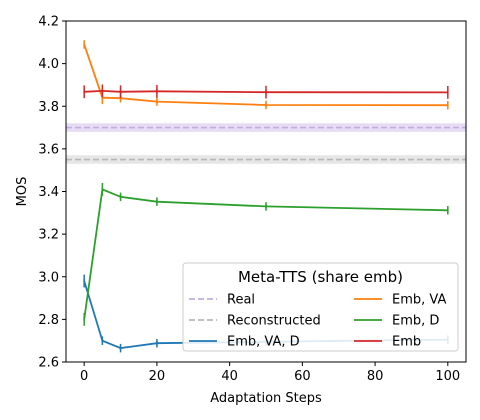 Image resolution: width=480 pixels, height=420 pixels. Describe the element at coordinates (157, 376) in the screenshot. I see `x-tick-label: 20` at that location.